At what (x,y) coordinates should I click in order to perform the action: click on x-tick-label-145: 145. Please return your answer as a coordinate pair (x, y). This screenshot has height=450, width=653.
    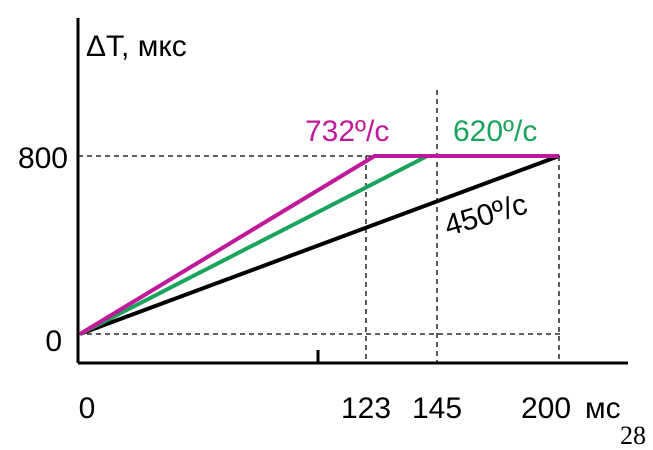
    Looking at the image, I should click on (437, 408).